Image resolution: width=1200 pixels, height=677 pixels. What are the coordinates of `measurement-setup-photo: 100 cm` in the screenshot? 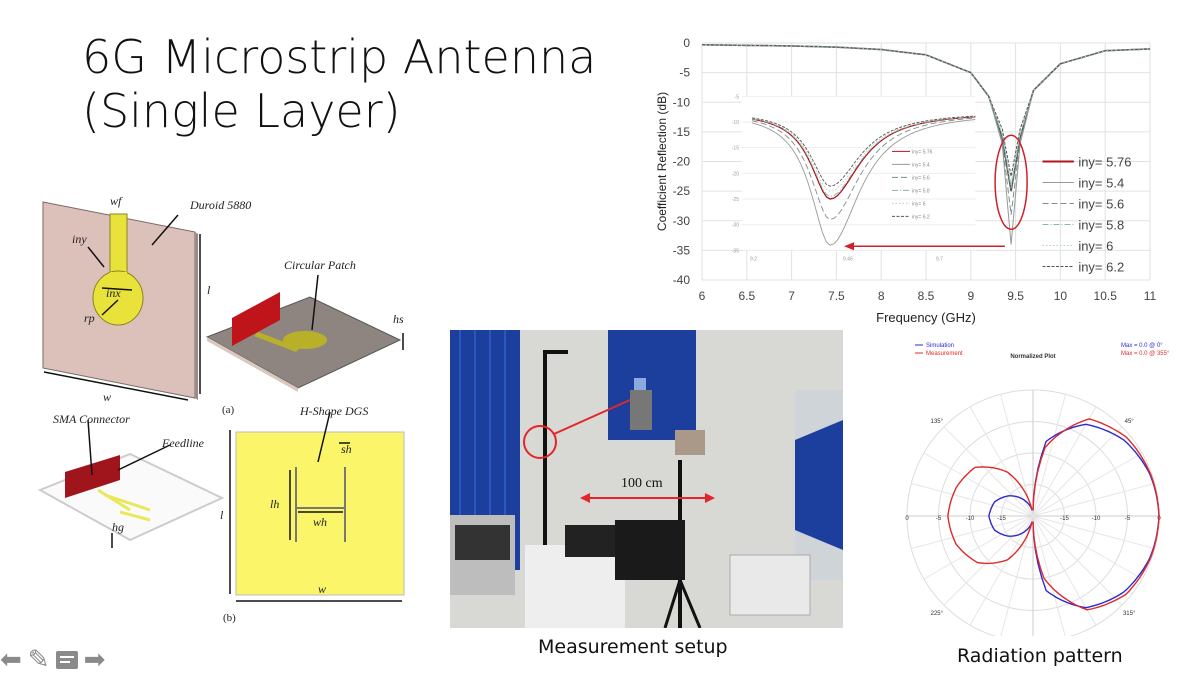 It's located at (646, 479).